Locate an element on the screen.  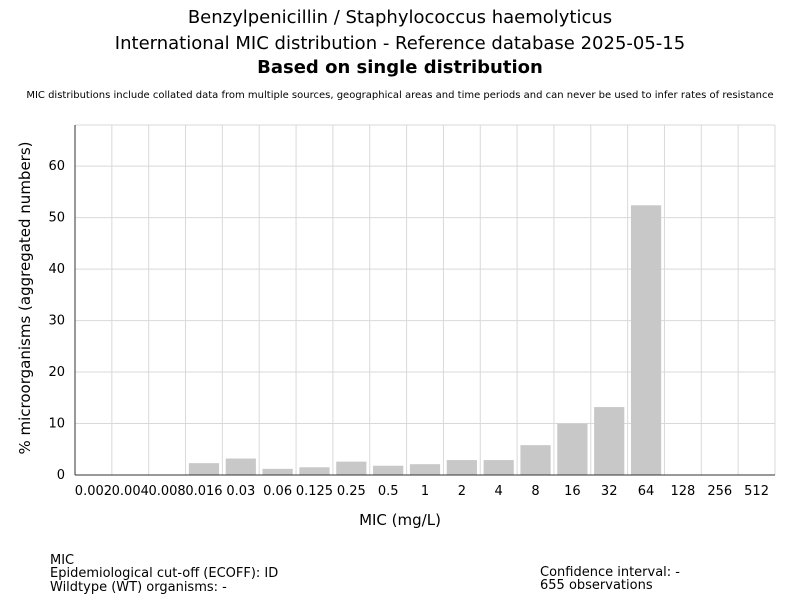
footer-wildtype: Wildtype (WT) organisms: - is located at coordinates (138, 587).